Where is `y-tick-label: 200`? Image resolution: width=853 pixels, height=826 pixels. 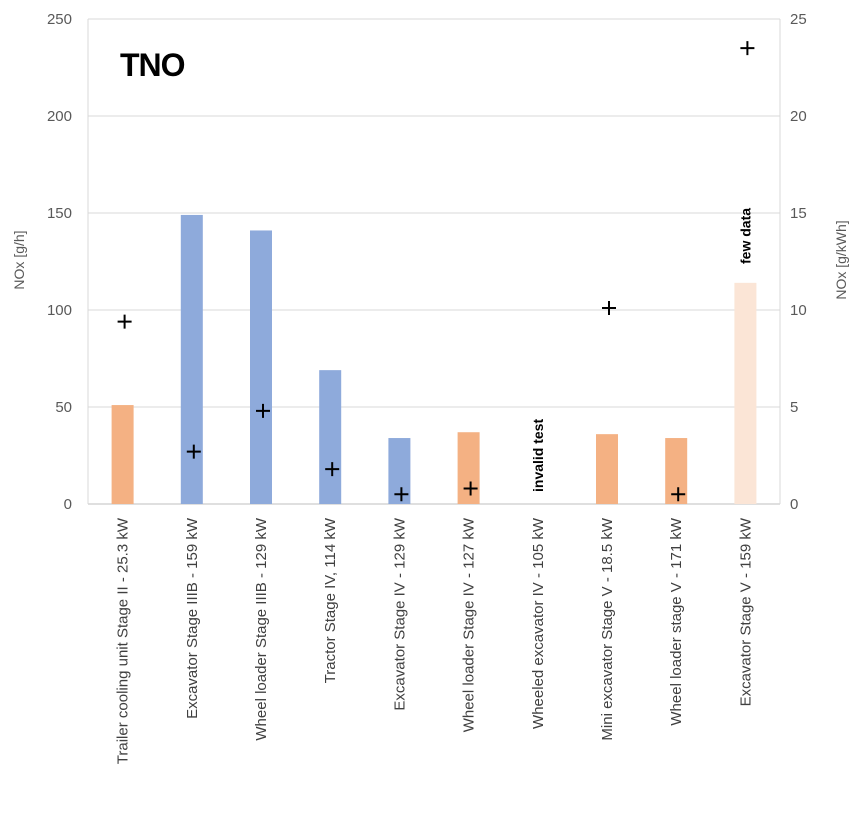
y-tick-label: 200 is located at coordinates (59, 116).